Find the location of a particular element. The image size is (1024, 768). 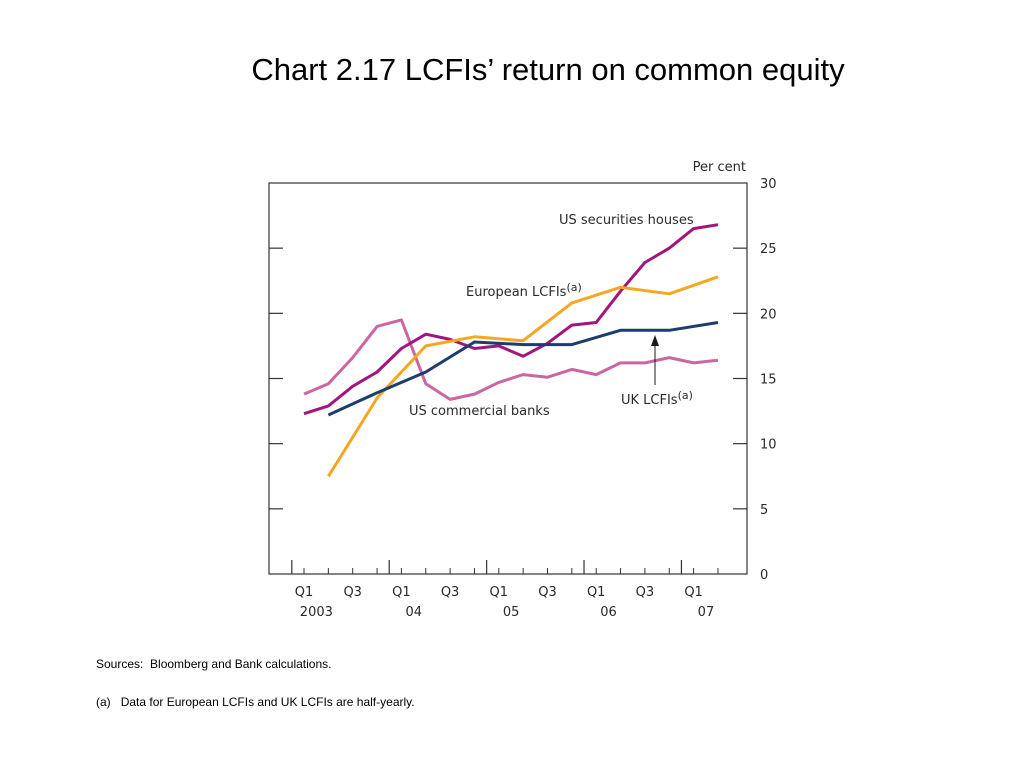

footnote-a-marker: (a) is located at coordinates (103, 702).